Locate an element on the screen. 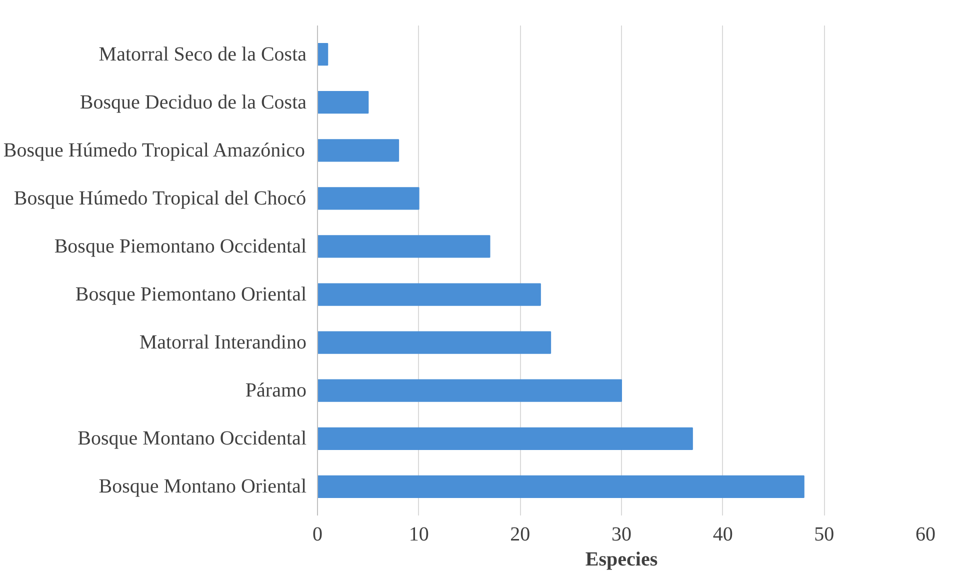  x-tick-label: 20 is located at coordinates (520, 535).